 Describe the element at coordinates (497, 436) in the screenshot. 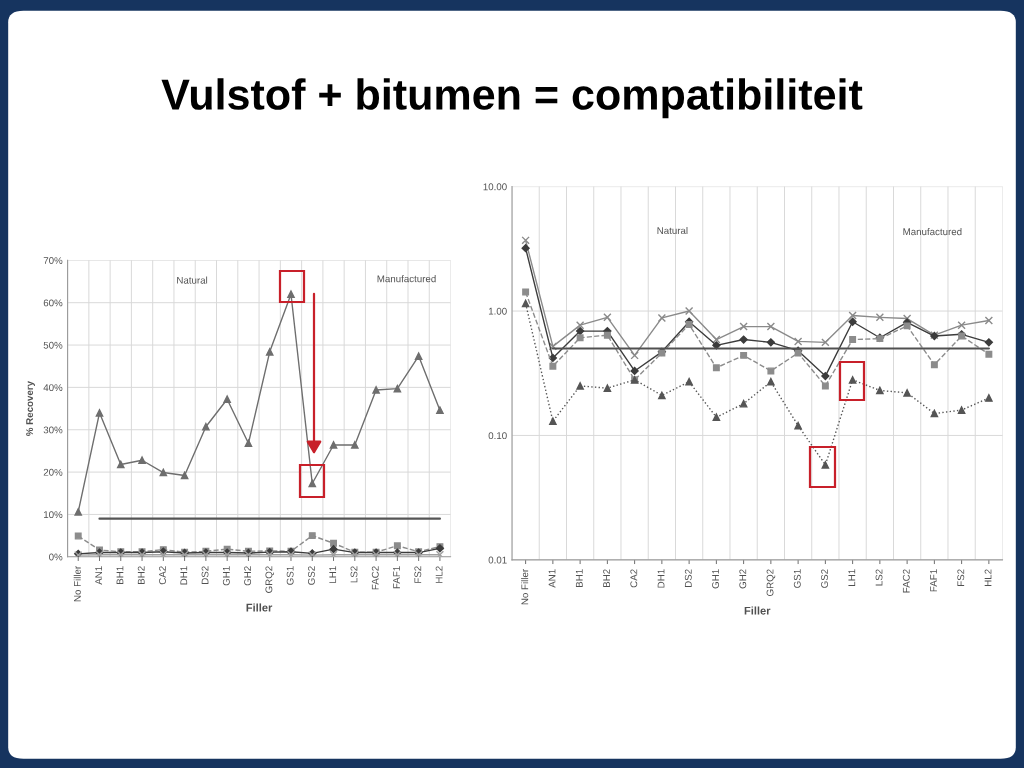

I see `y-tick-label: 0.10` at that location.